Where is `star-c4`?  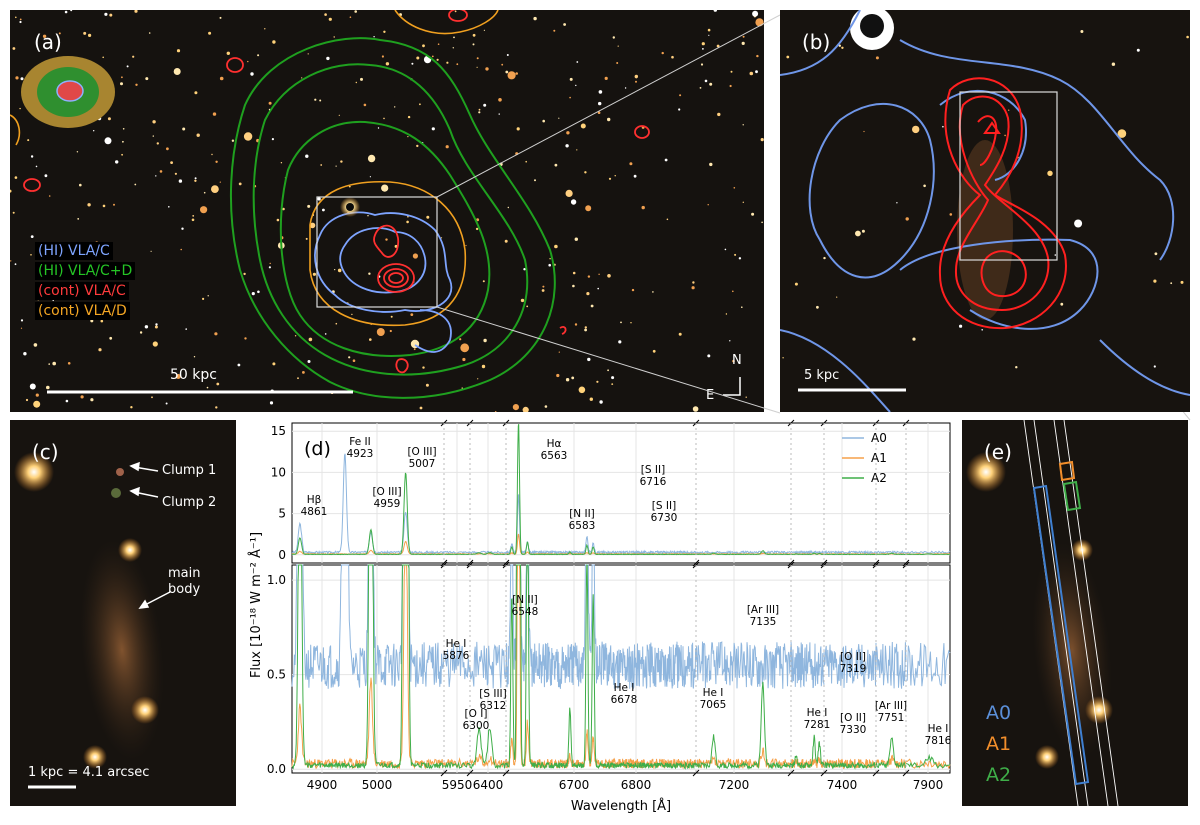 star-c4 is located at coordinates (95, 757).